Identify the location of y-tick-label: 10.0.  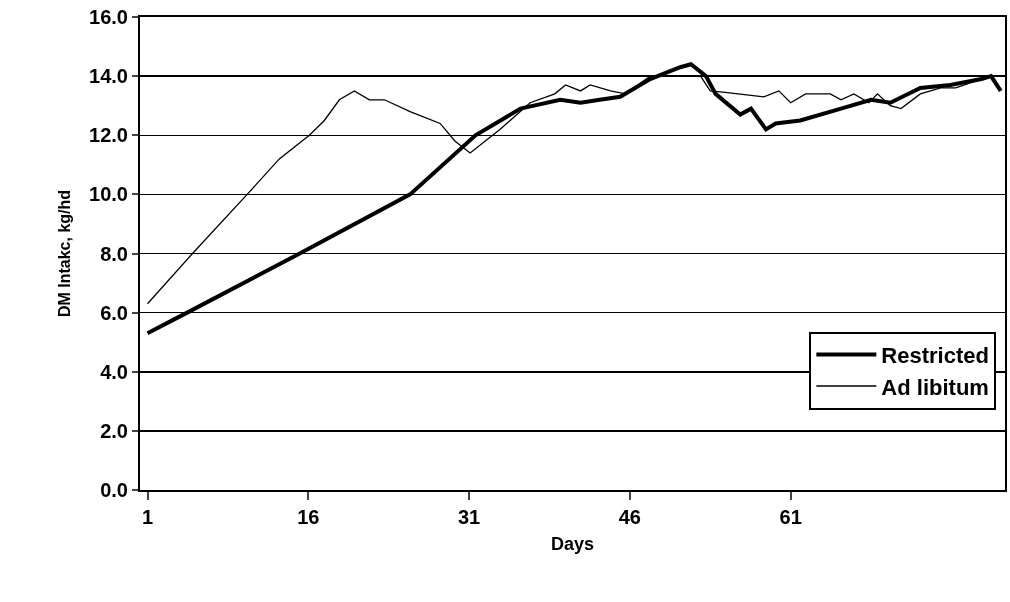
(108, 194).